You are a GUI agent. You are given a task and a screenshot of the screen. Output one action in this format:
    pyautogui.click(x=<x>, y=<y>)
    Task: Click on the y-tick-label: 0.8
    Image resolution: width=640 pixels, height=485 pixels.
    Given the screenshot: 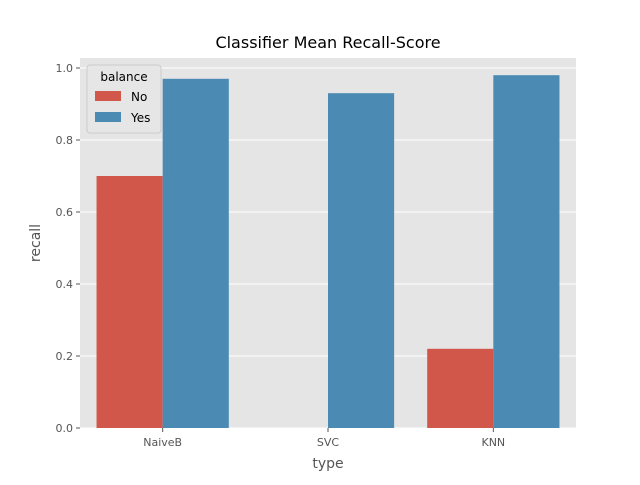 What is the action you would take?
    pyautogui.click(x=65, y=140)
    